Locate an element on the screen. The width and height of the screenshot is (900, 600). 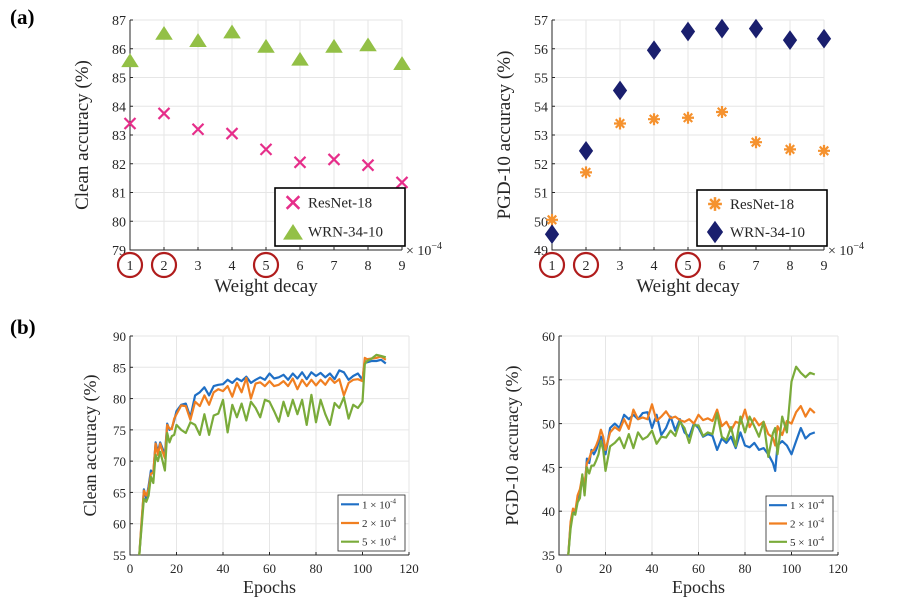
x-tick-label: 120 is located at coordinates (409, 568).